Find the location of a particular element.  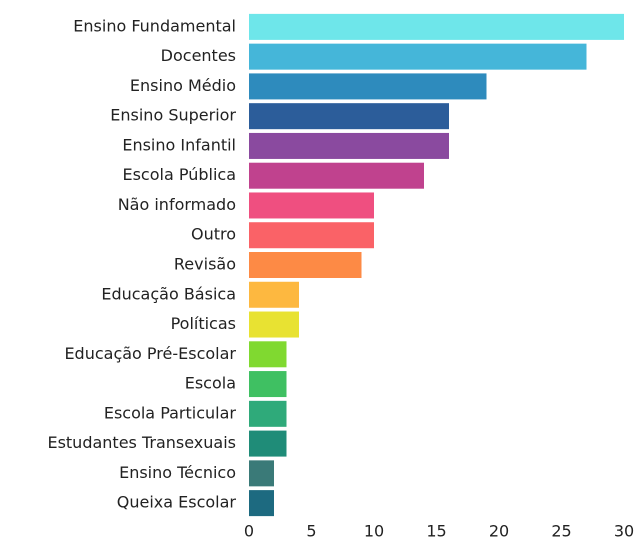

y-tick-label: Escola Particular is located at coordinates (170, 412).